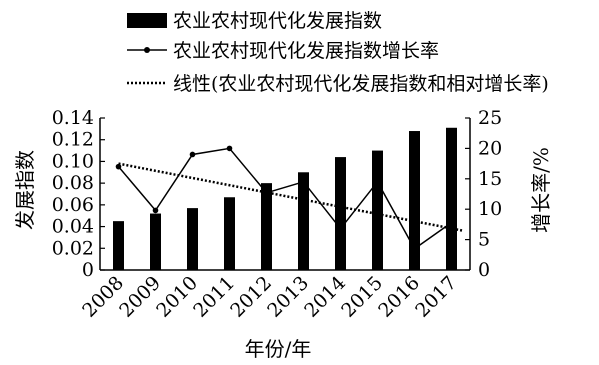 The height and width of the screenshot is (365, 599). I want to click on legend-trend-label: 线性(农业农村现代化发展指数和相对增长率), so click(361, 84).